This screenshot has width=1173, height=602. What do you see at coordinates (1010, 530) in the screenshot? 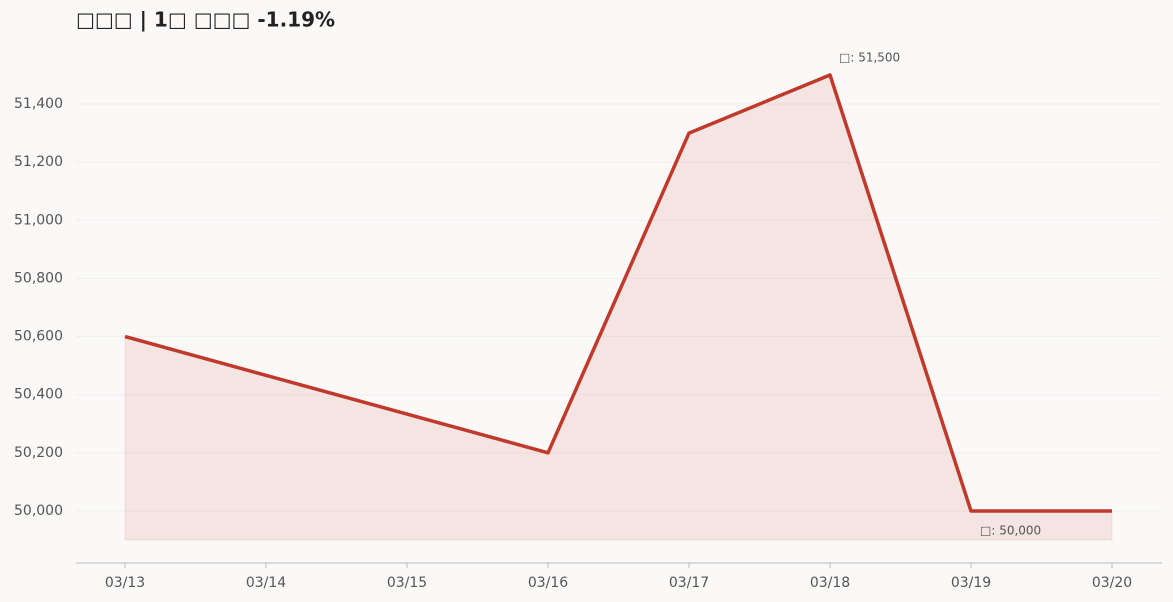
I see `annotation: □: 50,000` at bounding box center [1010, 530].